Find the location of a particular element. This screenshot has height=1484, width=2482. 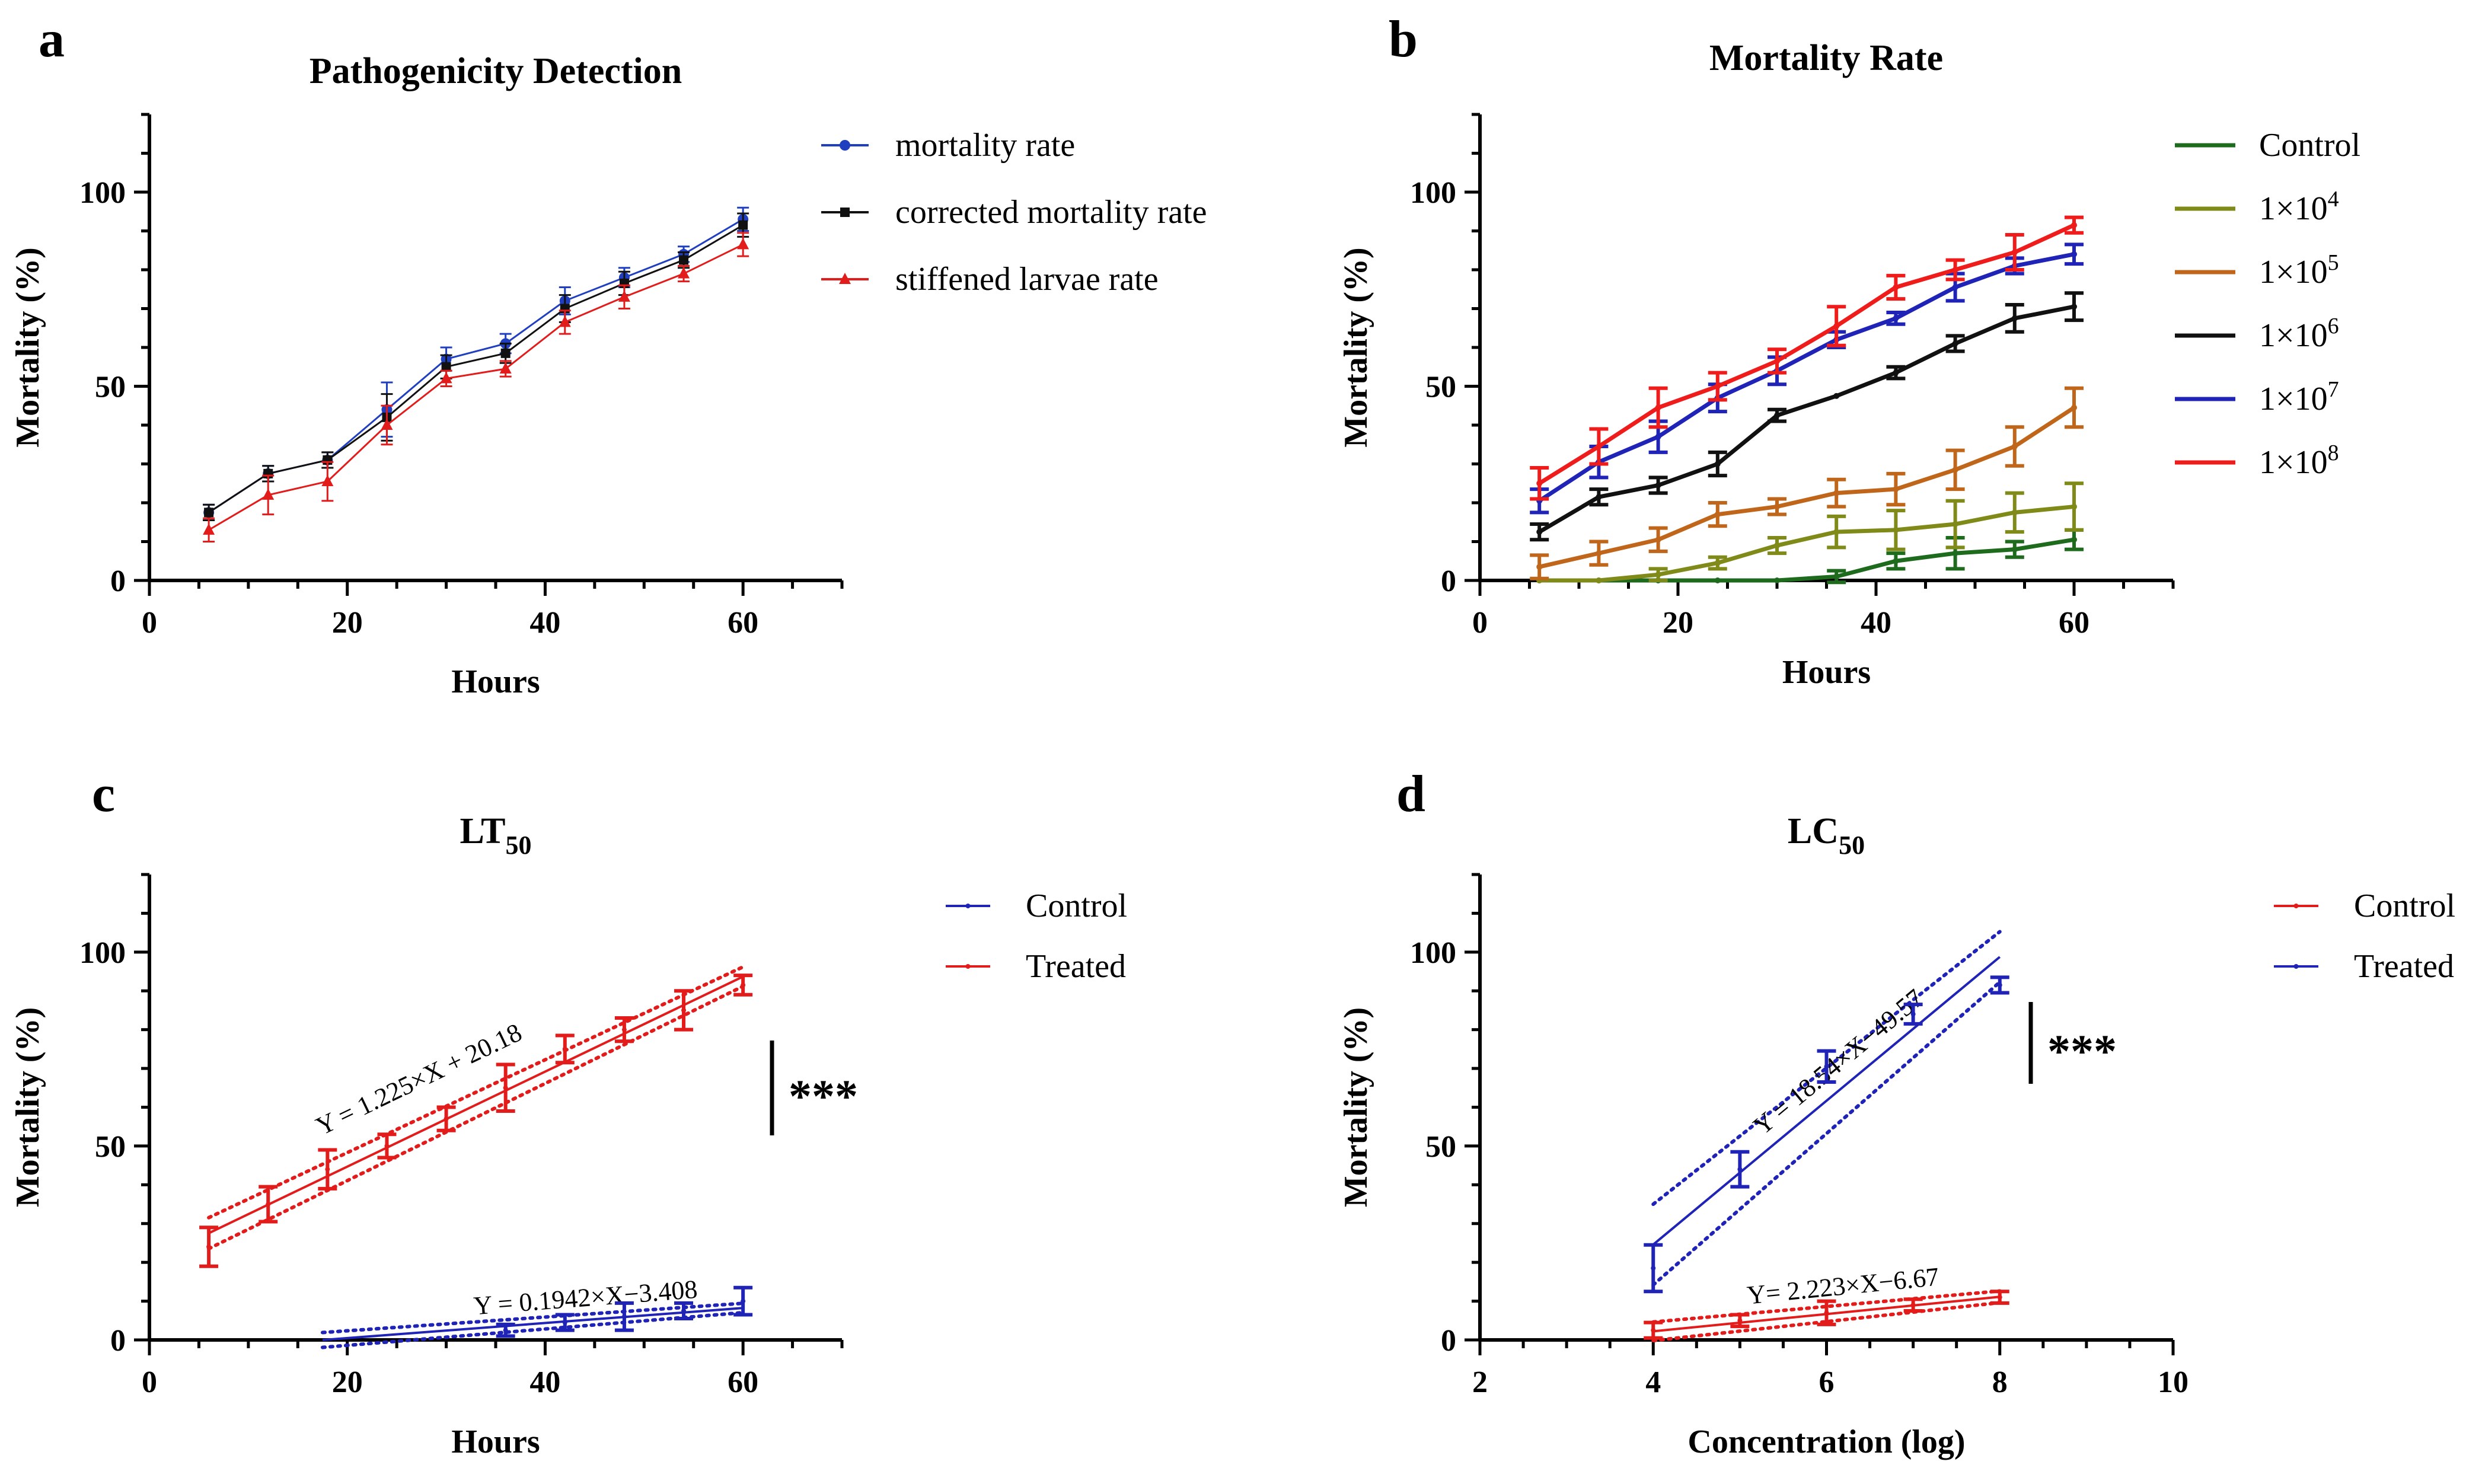

fit-equation: Y= 2.223×X−6.67 is located at coordinates (1843, 1286).